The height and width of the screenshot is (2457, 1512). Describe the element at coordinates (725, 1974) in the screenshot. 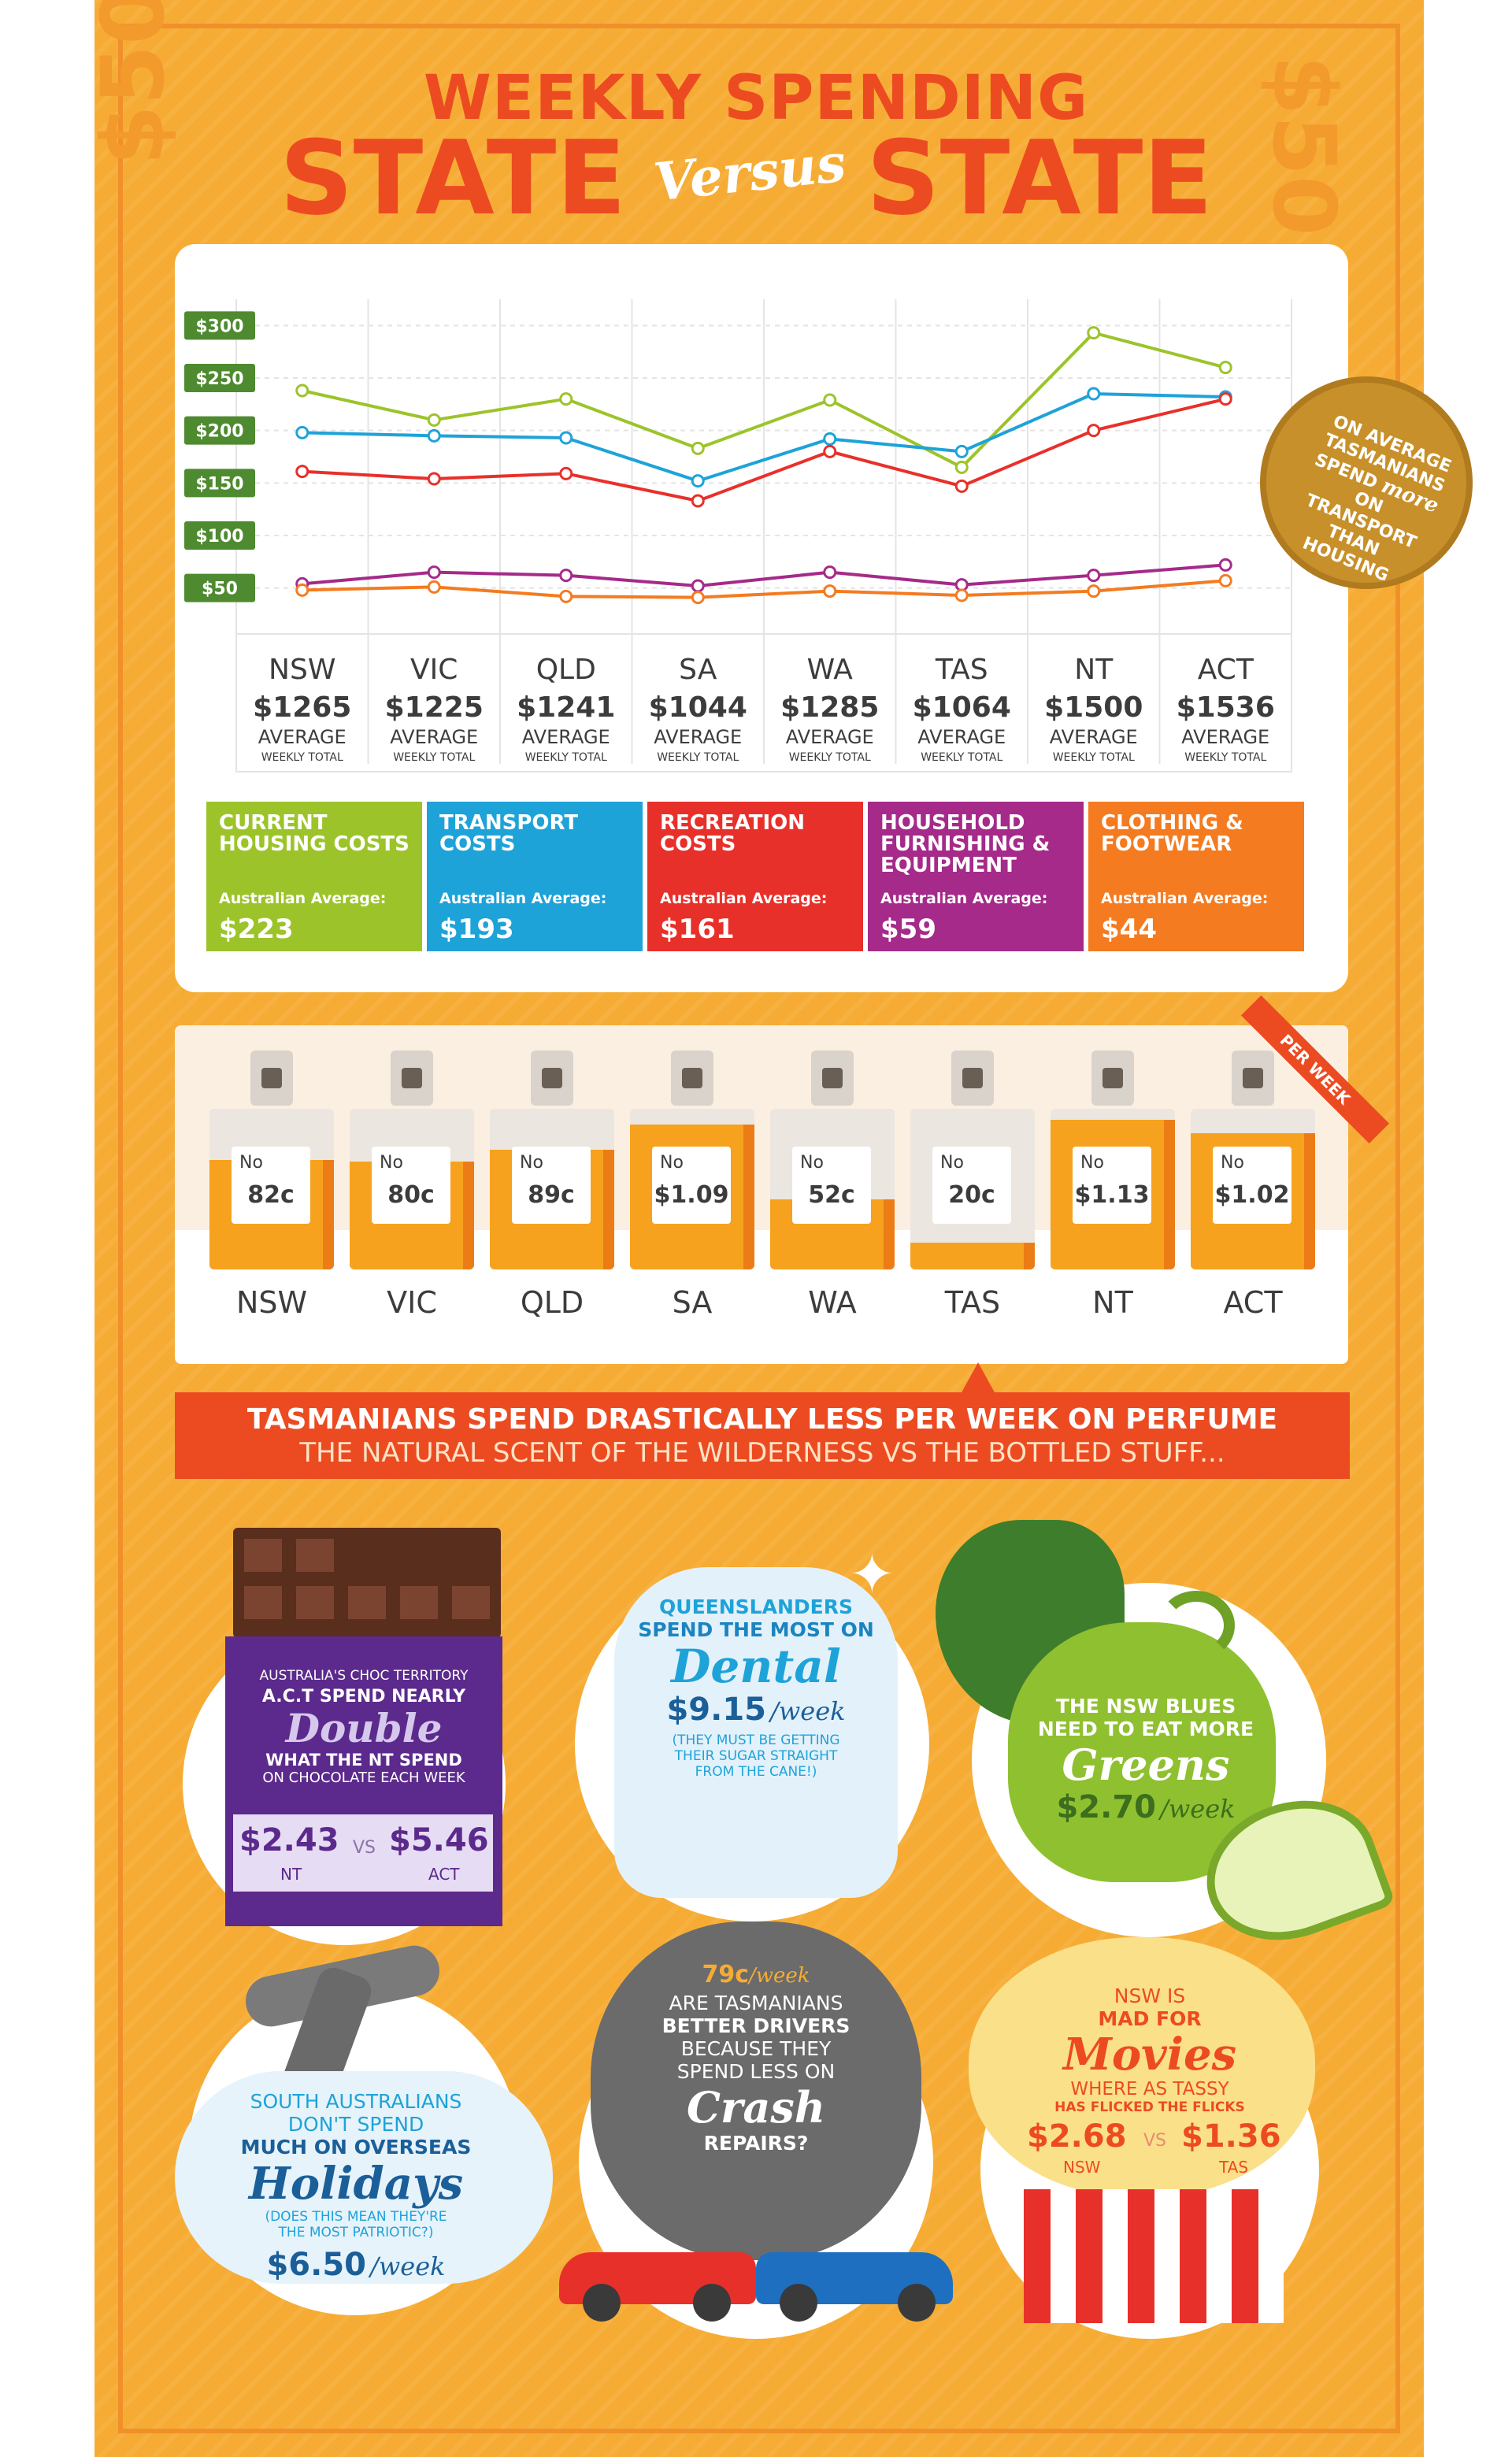

I see `crash-value: 79c` at that location.